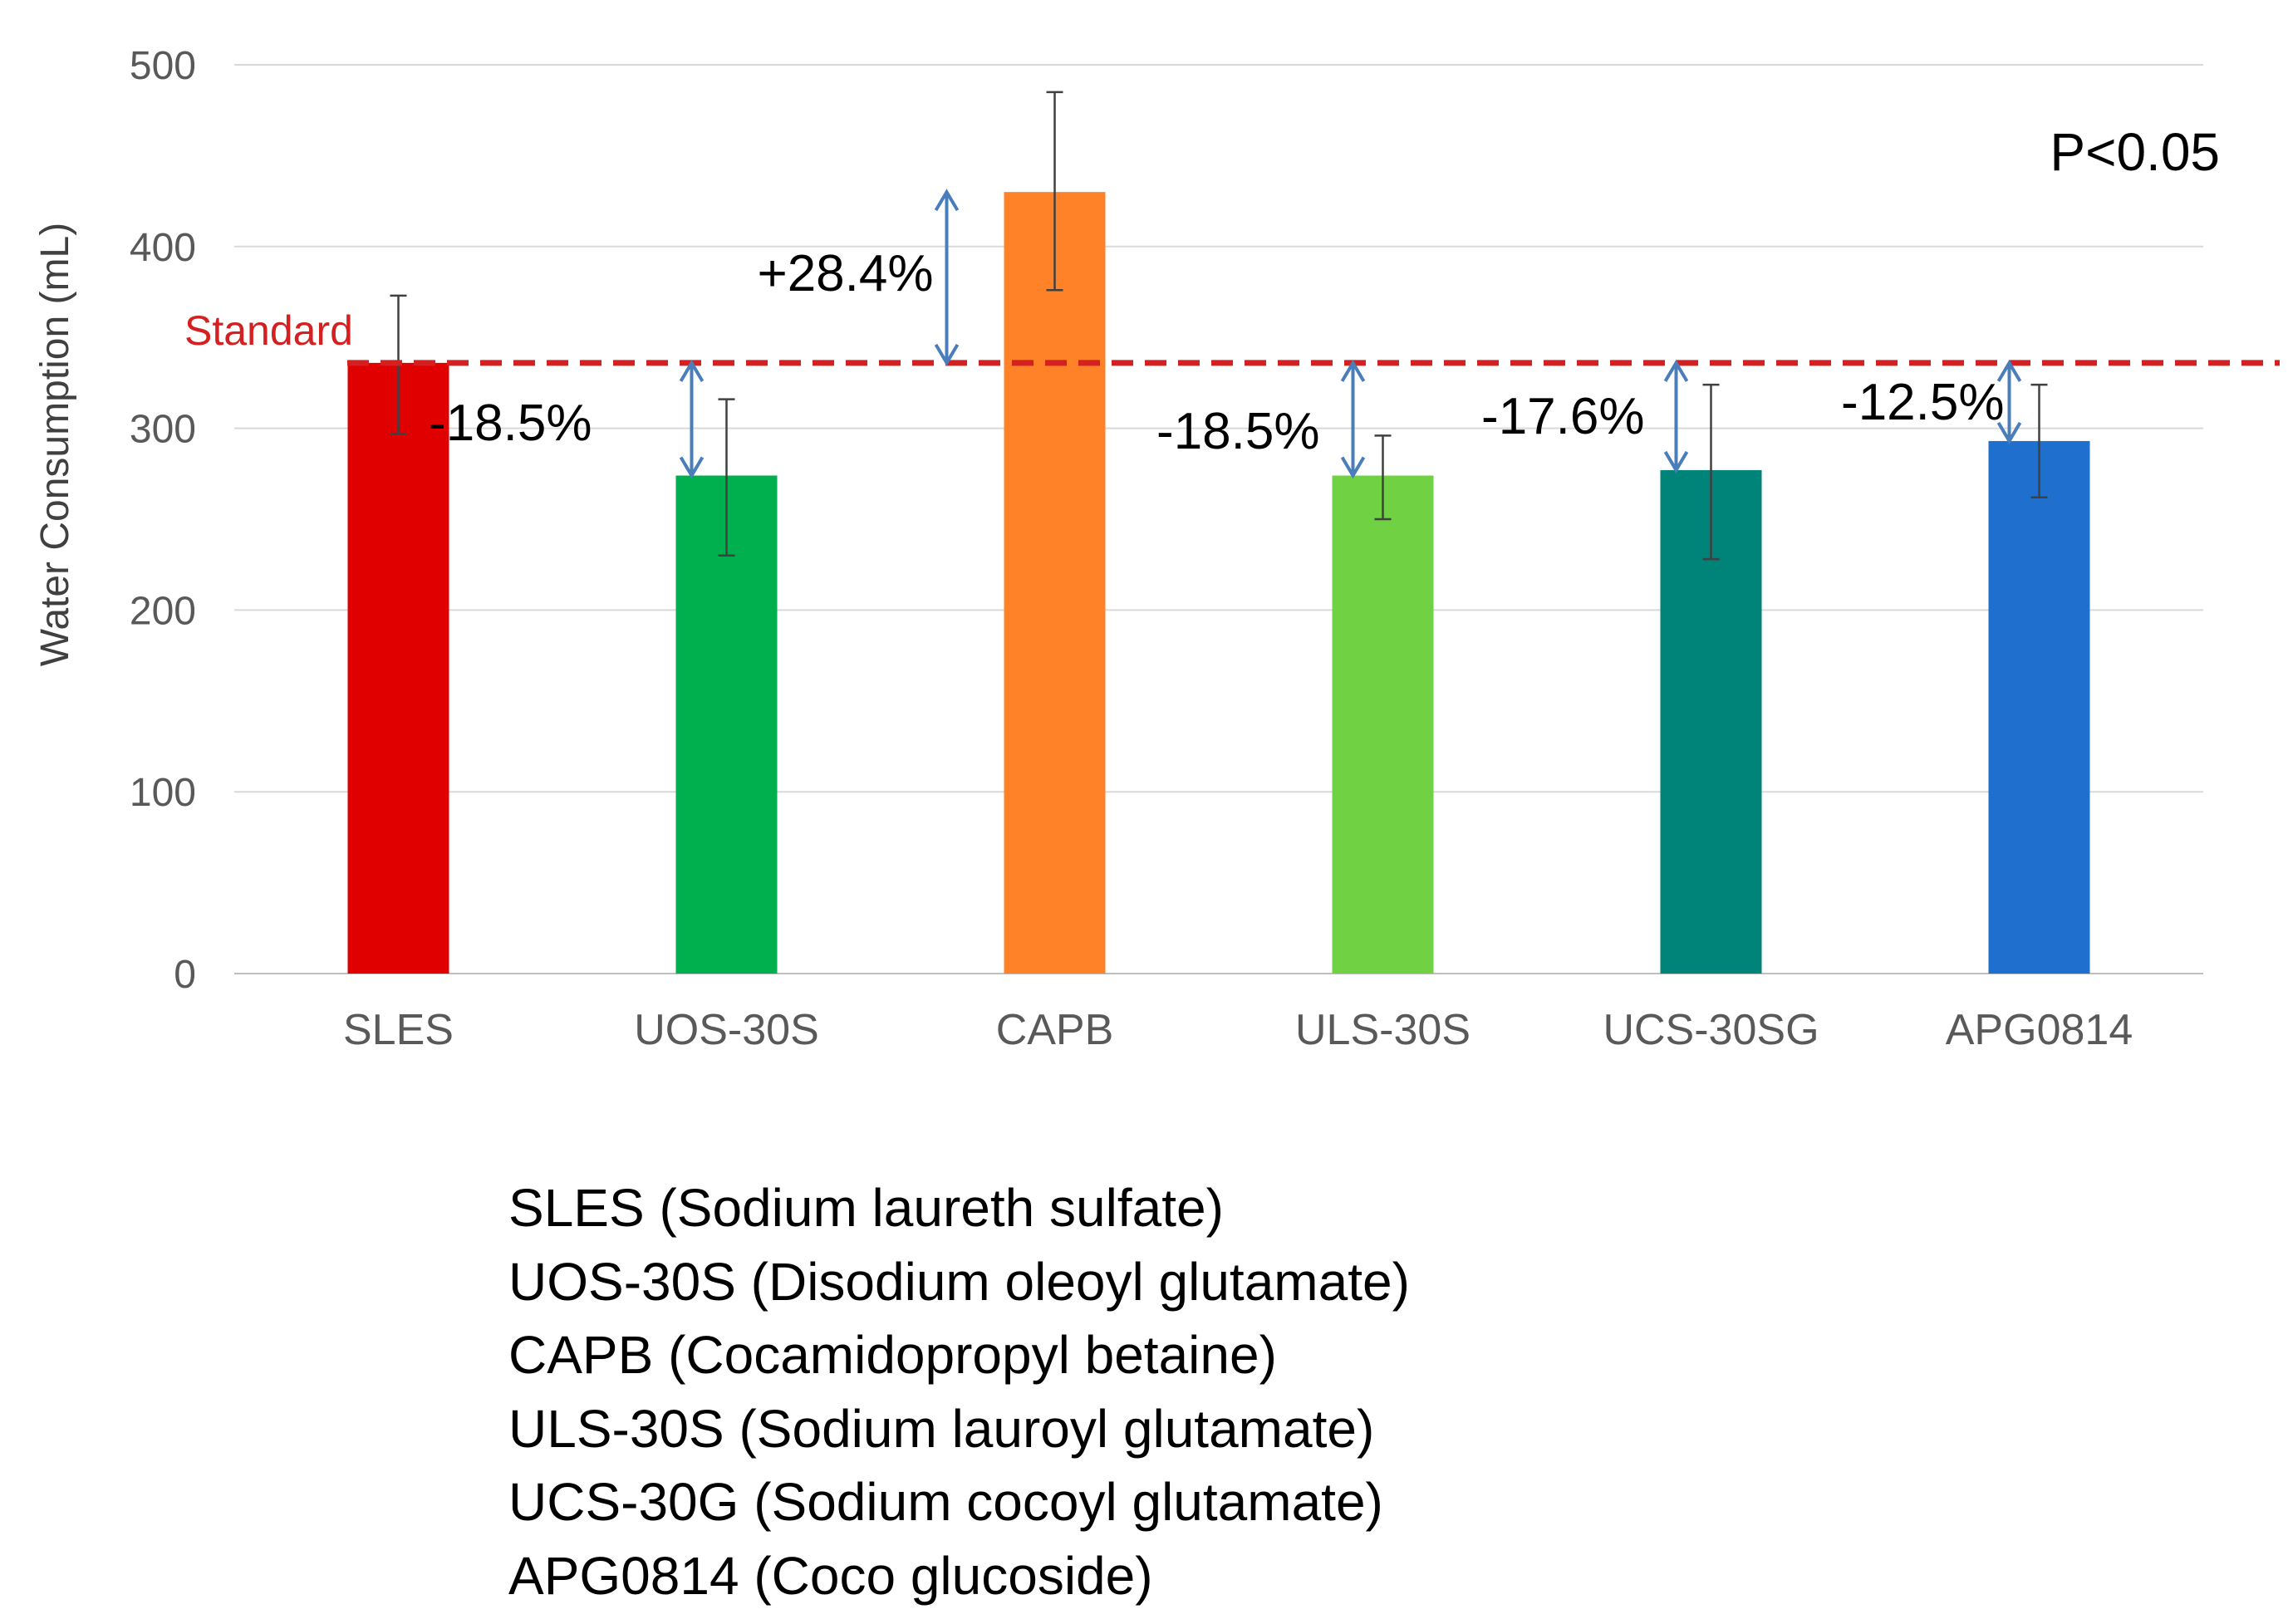 The width and height of the screenshot is (2288, 1624). I want to click on y-axis-title: Water Consumption (mL), so click(55, 444).